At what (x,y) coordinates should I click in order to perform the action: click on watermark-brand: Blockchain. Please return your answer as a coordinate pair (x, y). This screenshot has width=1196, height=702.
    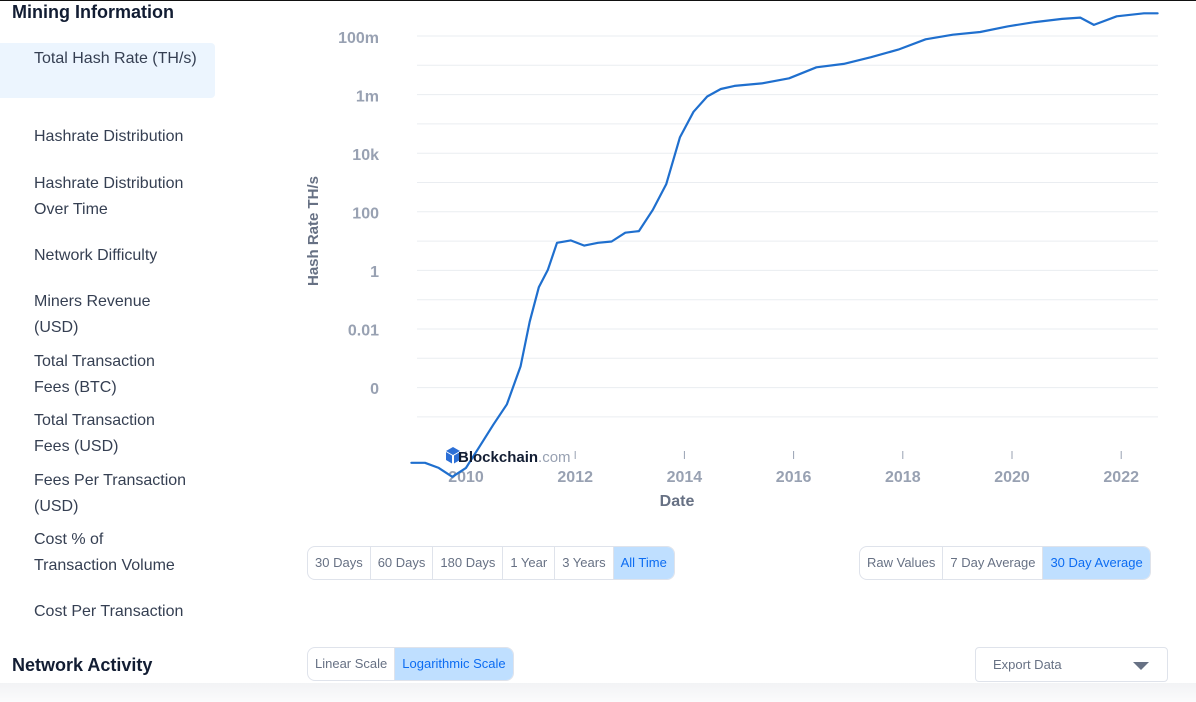
    Looking at the image, I should click on (498, 457).